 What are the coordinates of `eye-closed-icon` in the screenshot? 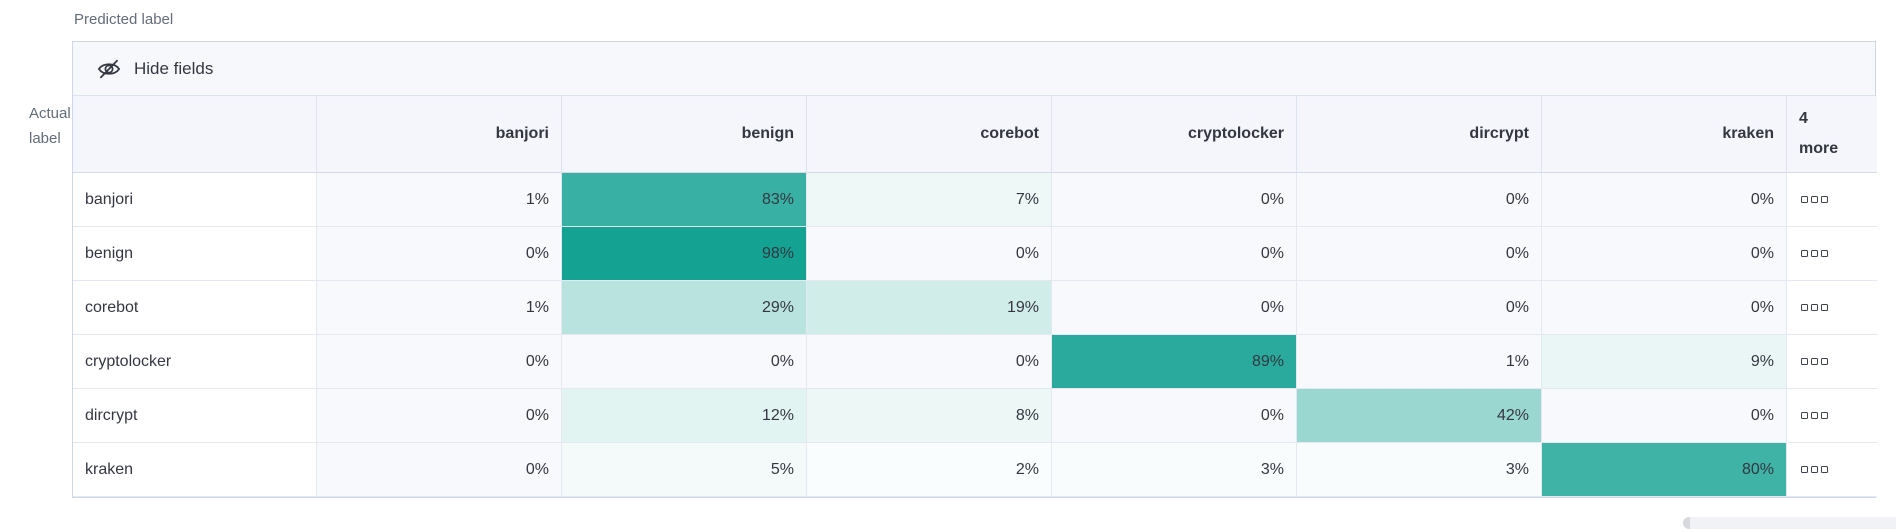 It's located at (109, 68).